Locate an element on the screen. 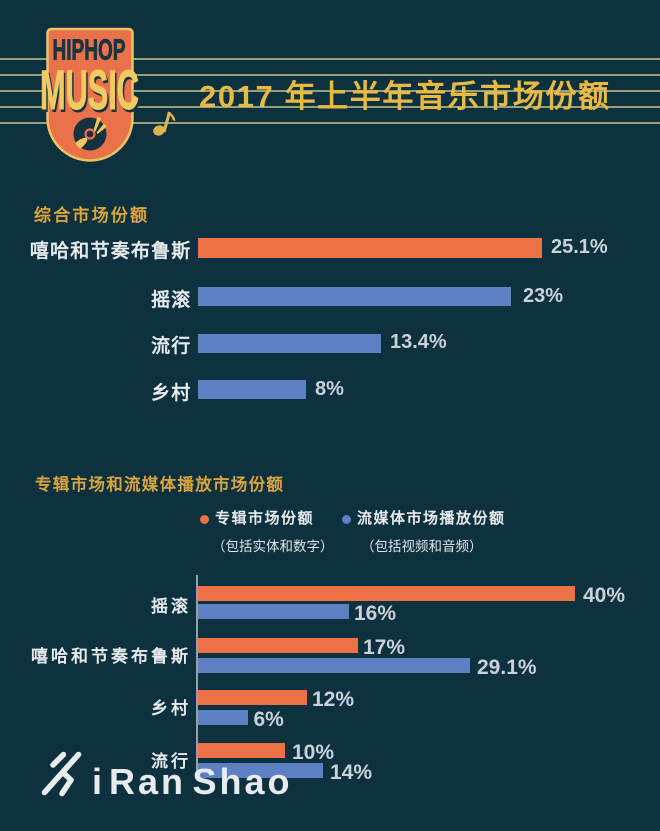 The width and height of the screenshot is (660, 831). svg-text: Ran is located at coordinates (147, 781).